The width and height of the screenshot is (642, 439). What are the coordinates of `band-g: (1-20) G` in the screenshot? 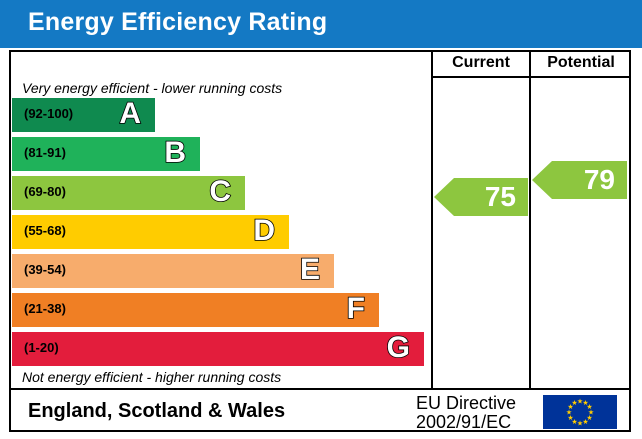 It's located at (218, 348).